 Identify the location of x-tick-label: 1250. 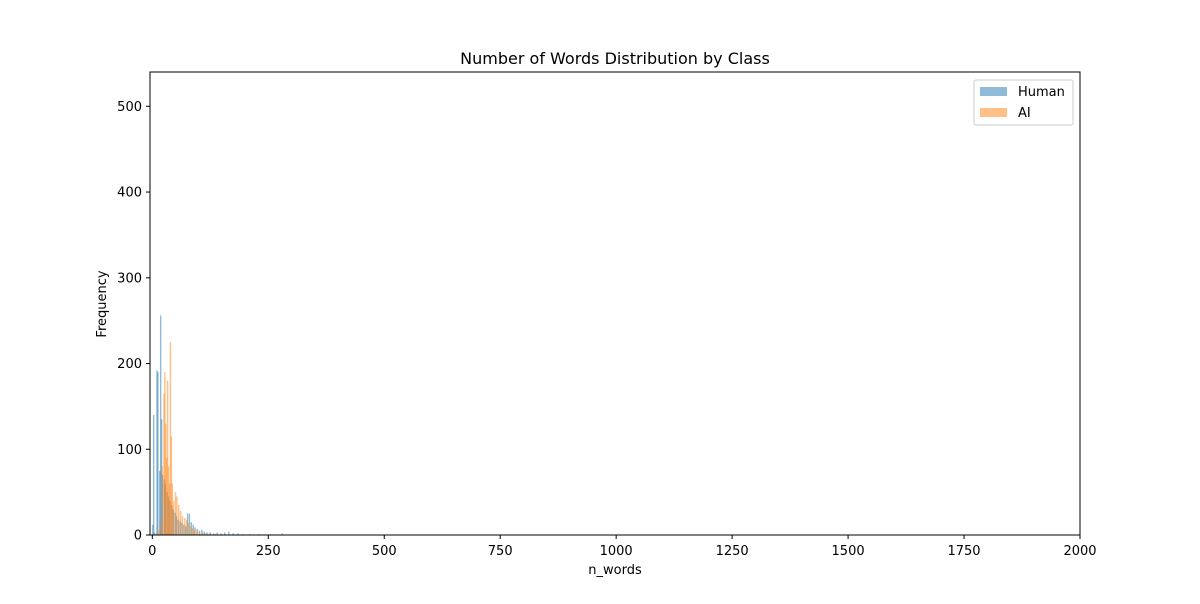
(732, 551).